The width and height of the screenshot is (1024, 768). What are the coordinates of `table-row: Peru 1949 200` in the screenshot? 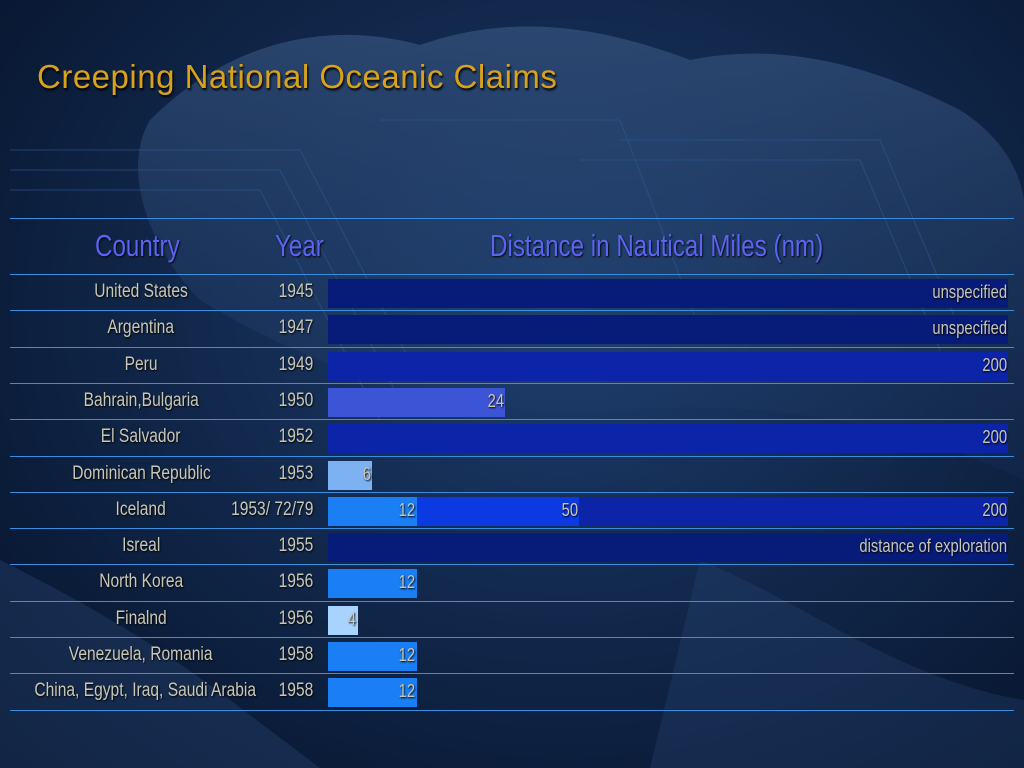 It's located at (512, 365).